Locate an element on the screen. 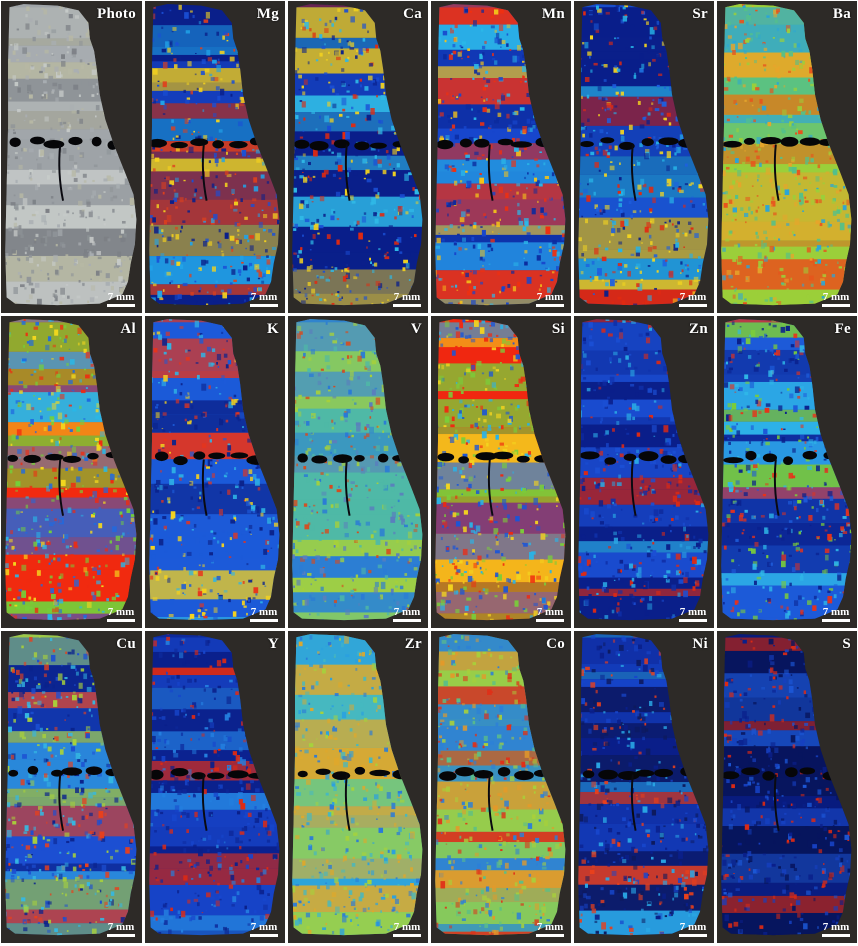  map-panel-mn: Mn 7 mm is located at coordinates (501, 157).